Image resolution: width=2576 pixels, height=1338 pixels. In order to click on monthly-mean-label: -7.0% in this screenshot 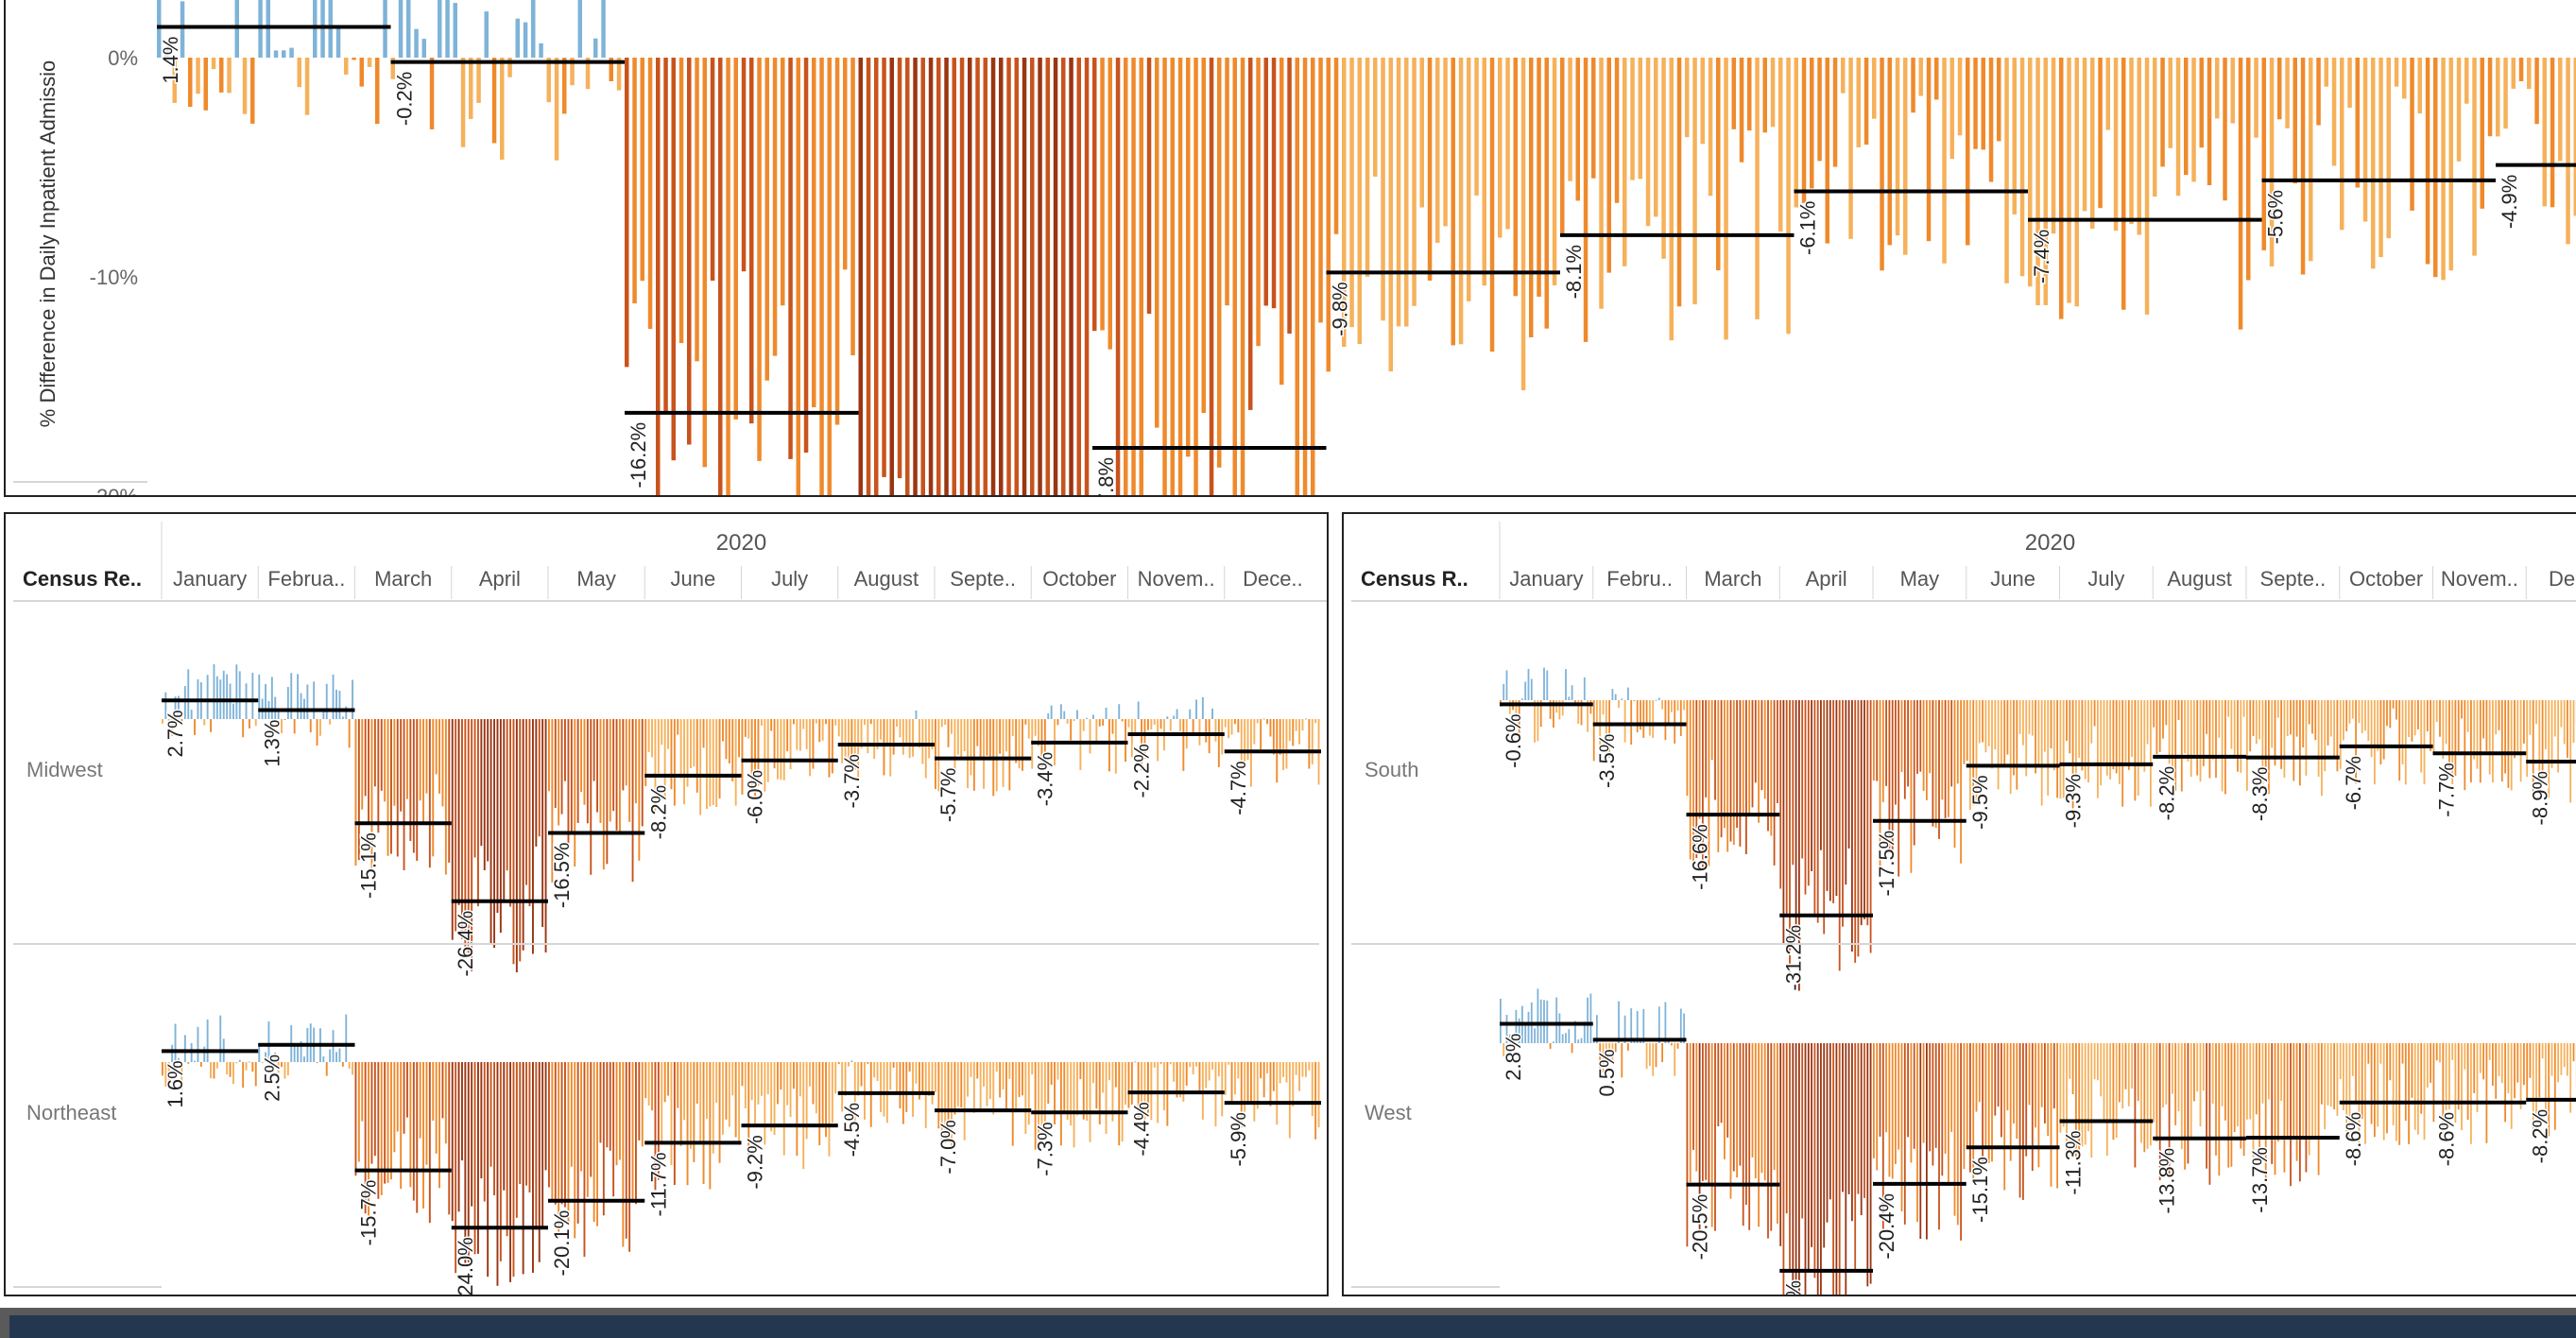, I will do `click(948, 1147)`.